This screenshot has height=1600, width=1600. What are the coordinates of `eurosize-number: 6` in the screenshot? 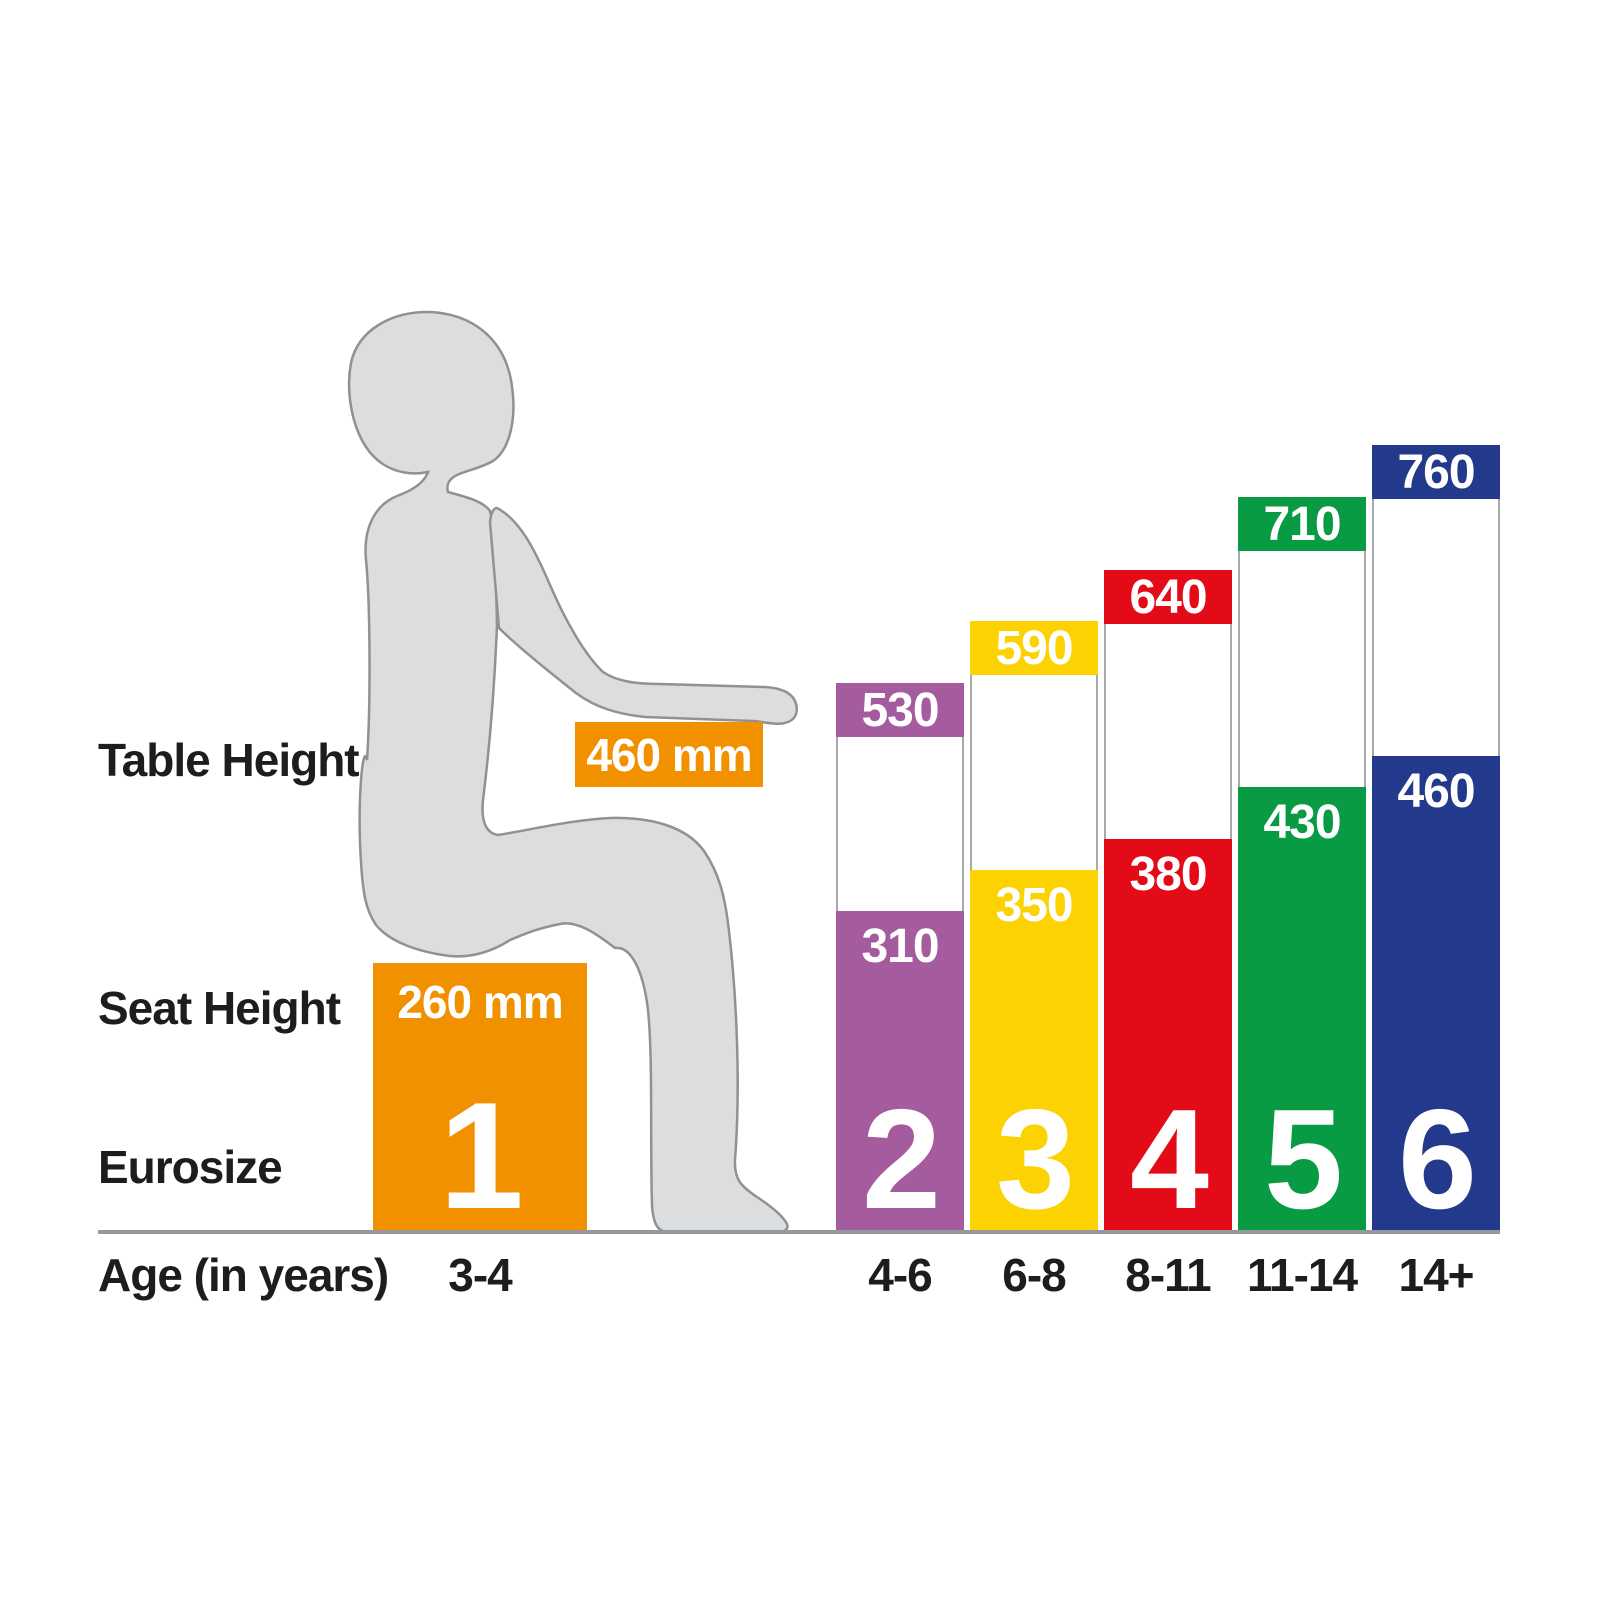 It's located at (1437, 1160).